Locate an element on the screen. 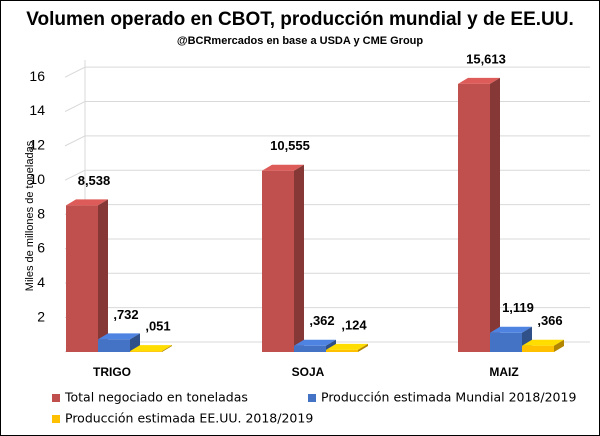  y-tick-label: 8 is located at coordinates (41, 213).